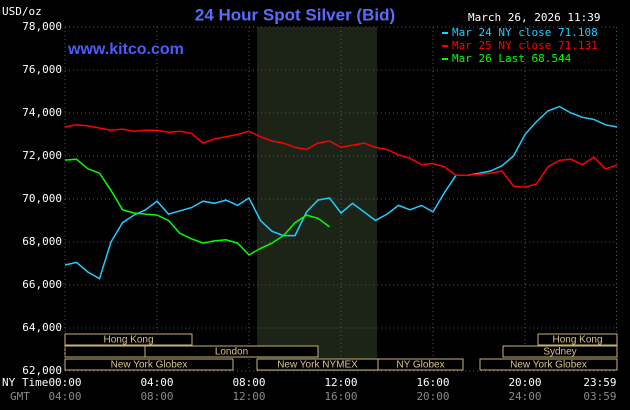 This screenshot has height=410, width=630. I want to click on gmt-tick-label: 08:00, so click(156, 396).